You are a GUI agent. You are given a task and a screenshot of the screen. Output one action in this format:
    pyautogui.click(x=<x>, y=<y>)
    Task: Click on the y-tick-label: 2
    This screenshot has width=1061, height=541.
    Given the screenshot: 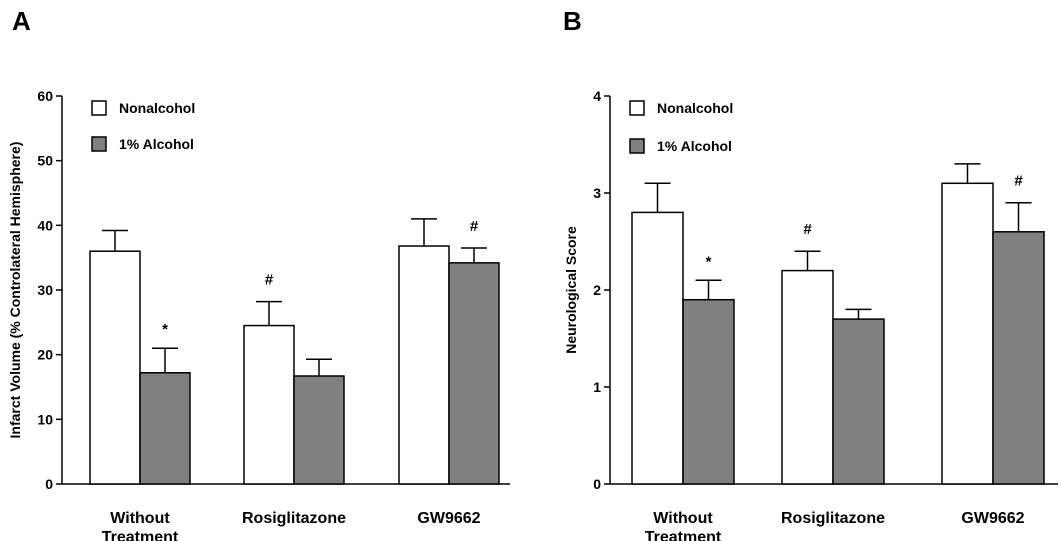 What is the action you would take?
    pyautogui.click(x=597, y=290)
    